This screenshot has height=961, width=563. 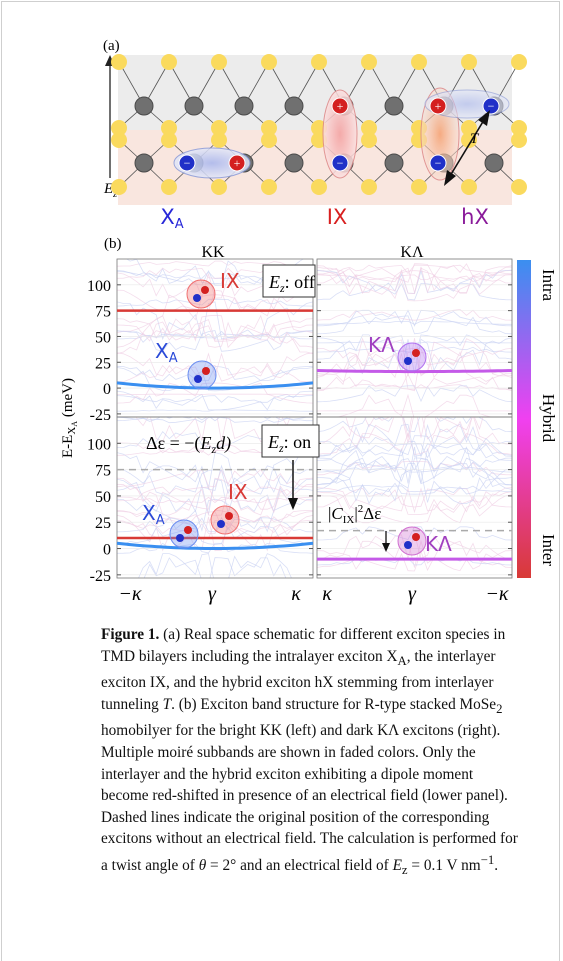 What do you see at coordinates (111, 46) in the screenshot?
I see `panel-label: (a)` at bounding box center [111, 46].